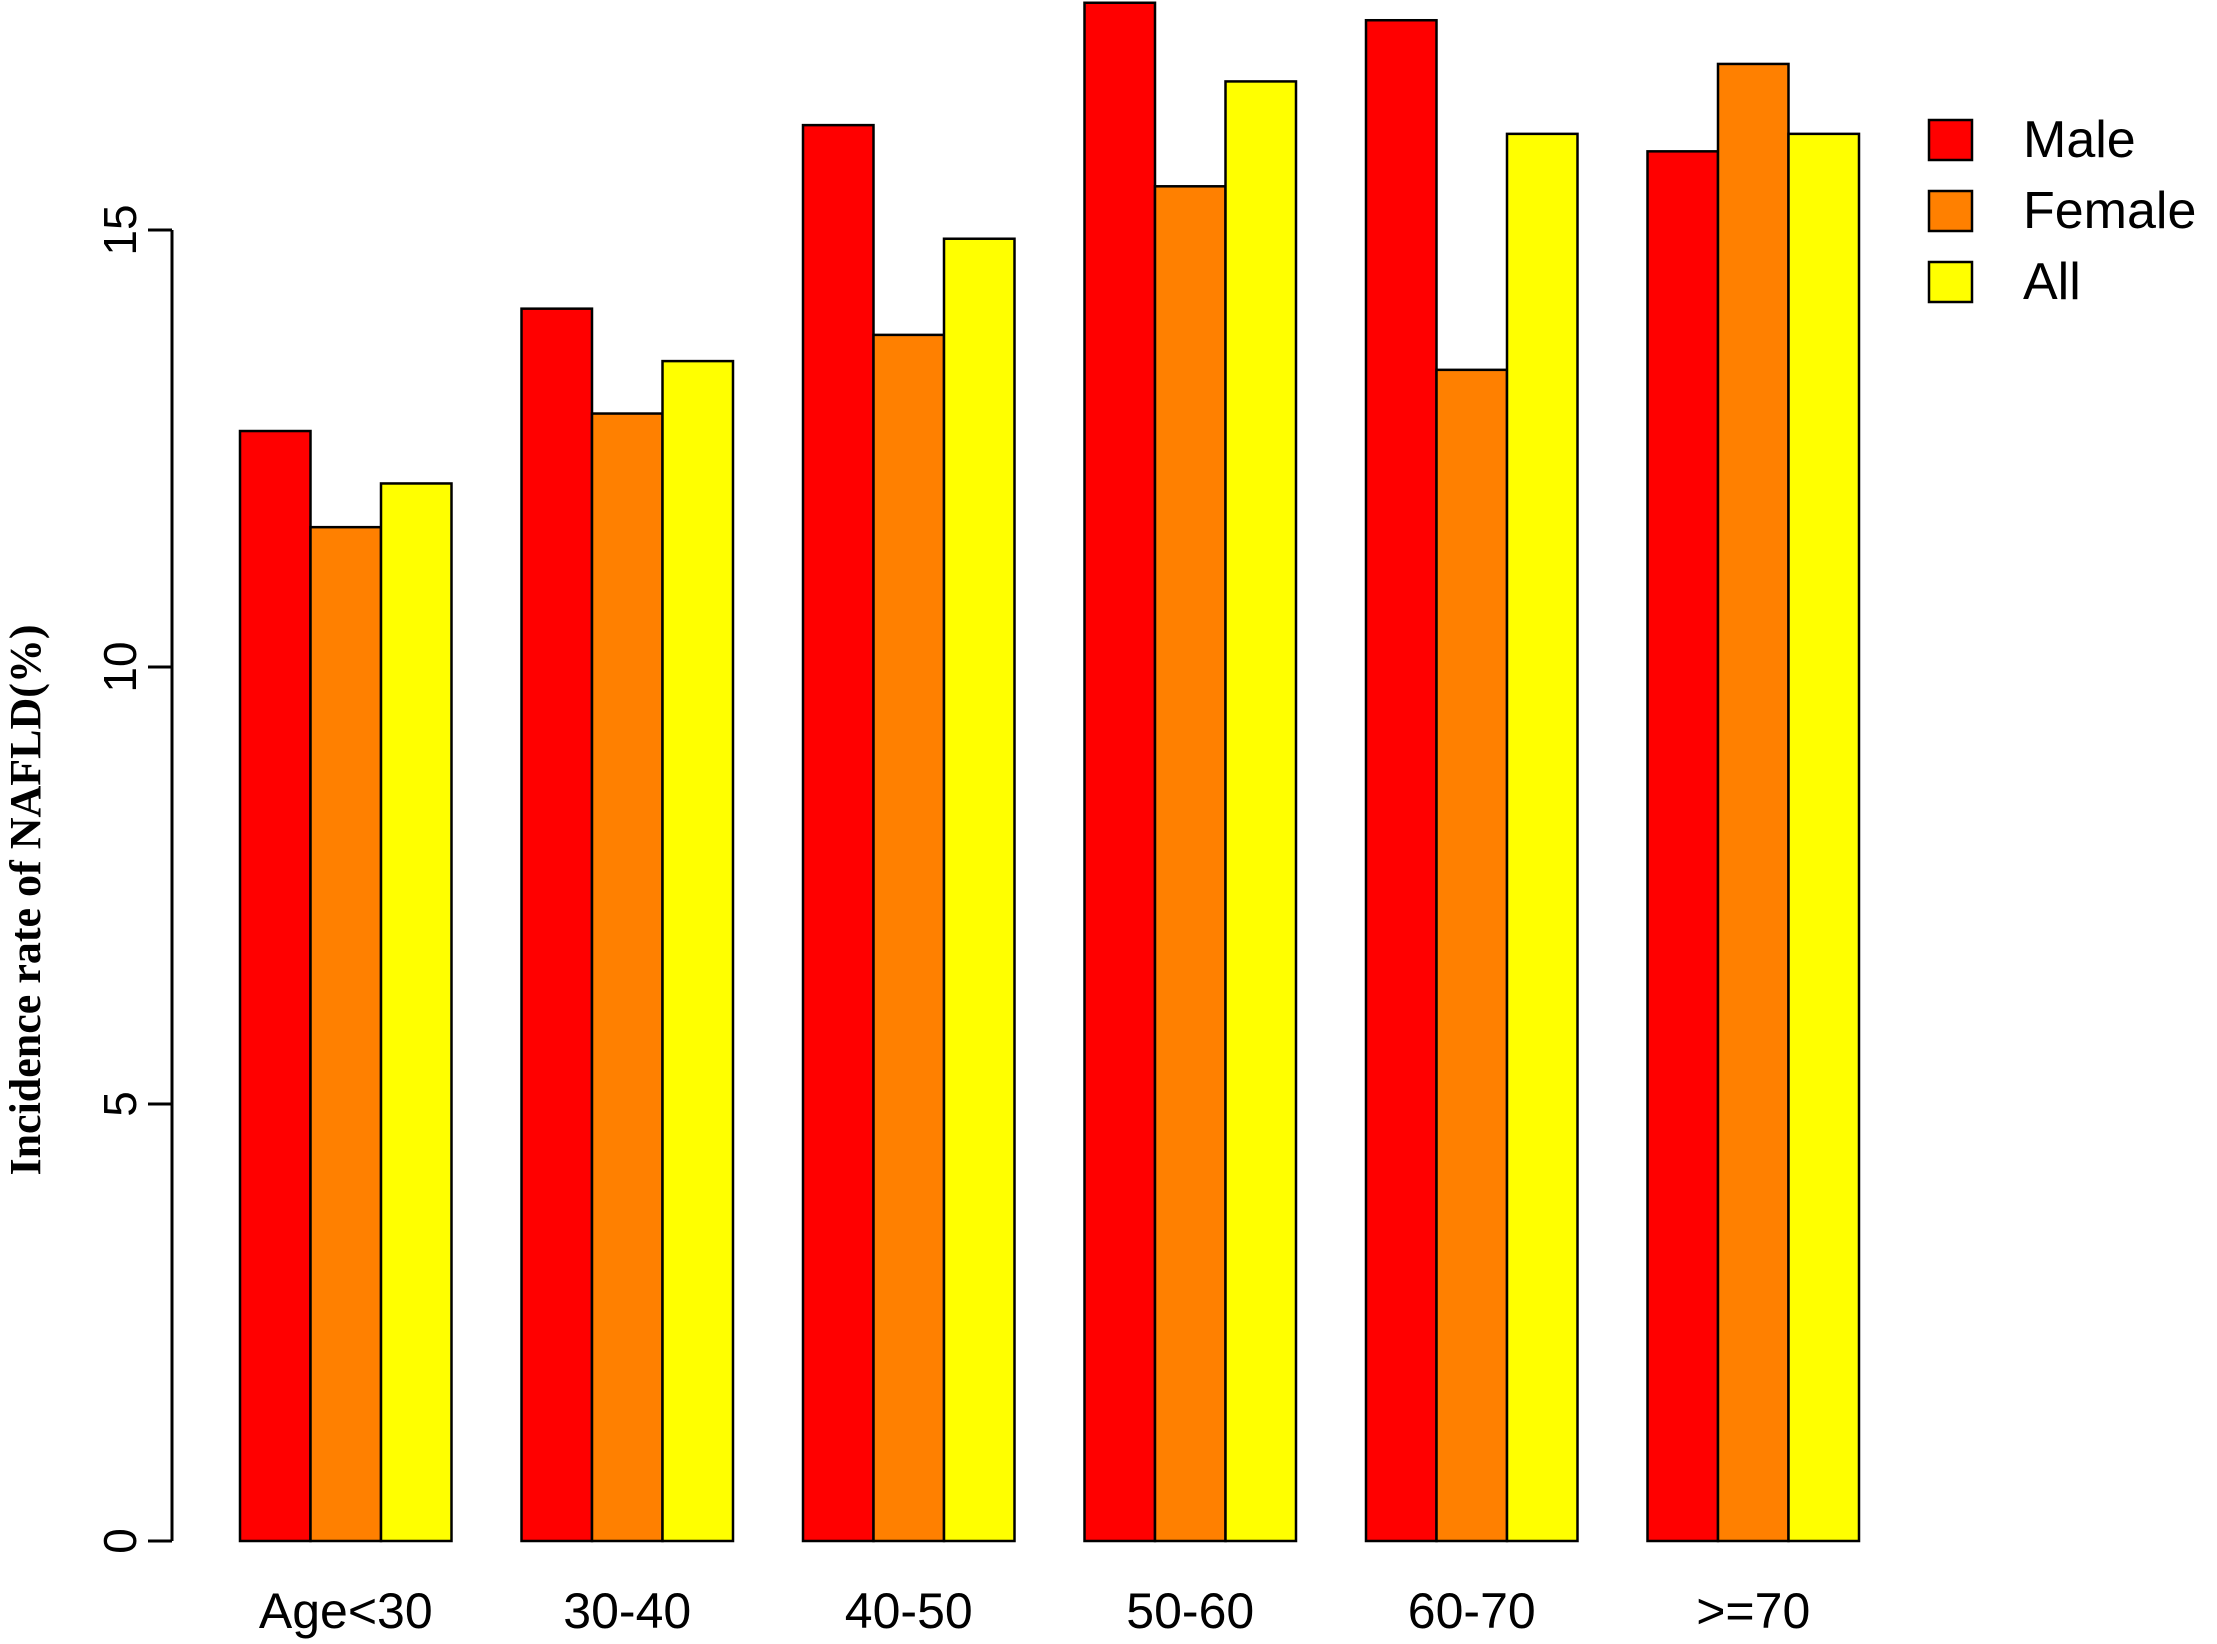  What do you see at coordinates (1753, 1611) in the screenshot?
I see `x-tick-label: >=70` at bounding box center [1753, 1611].